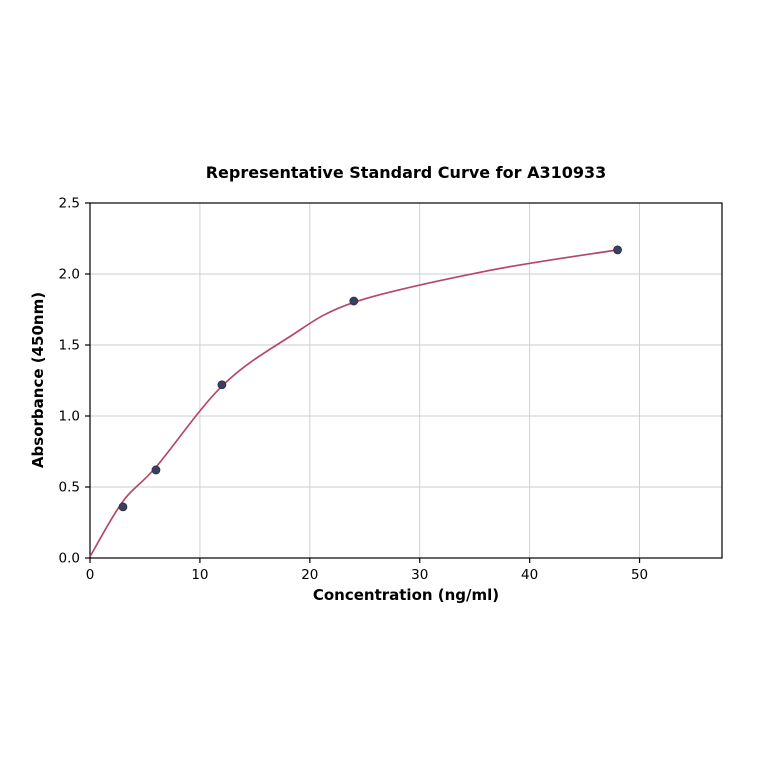 Image resolution: width=764 pixels, height=764 pixels. What do you see at coordinates (69, 488) in the screenshot?
I see `y-tick-label: 0.5` at bounding box center [69, 488].